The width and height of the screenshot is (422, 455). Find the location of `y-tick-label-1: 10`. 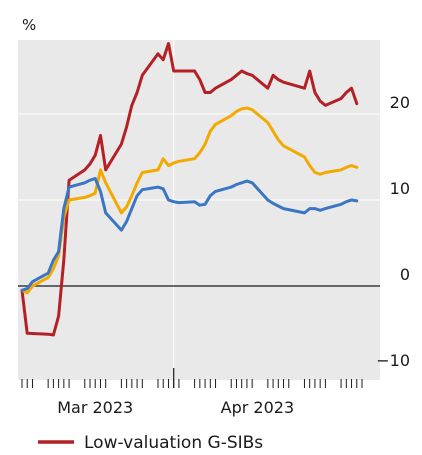

y-tick-label-1: 10 is located at coordinates (400, 188).